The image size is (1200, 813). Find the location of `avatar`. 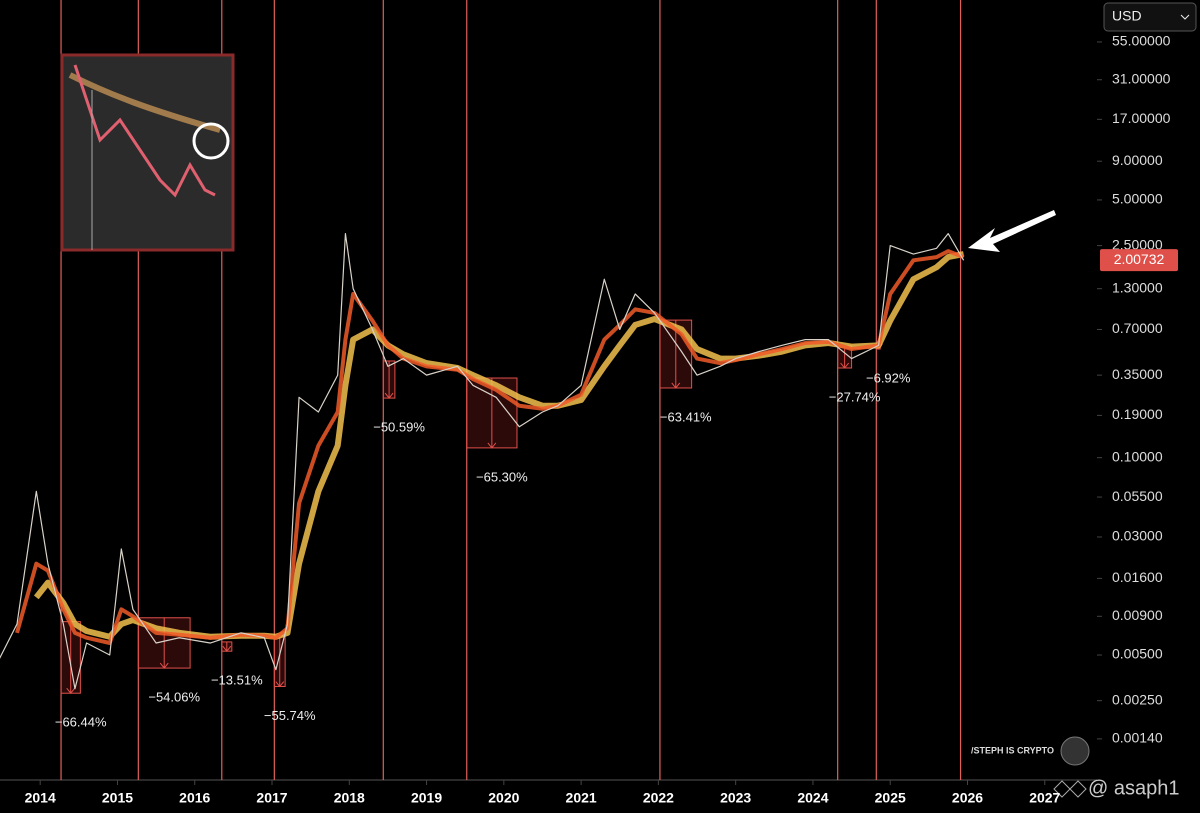

avatar is located at coordinates (1075, 751).